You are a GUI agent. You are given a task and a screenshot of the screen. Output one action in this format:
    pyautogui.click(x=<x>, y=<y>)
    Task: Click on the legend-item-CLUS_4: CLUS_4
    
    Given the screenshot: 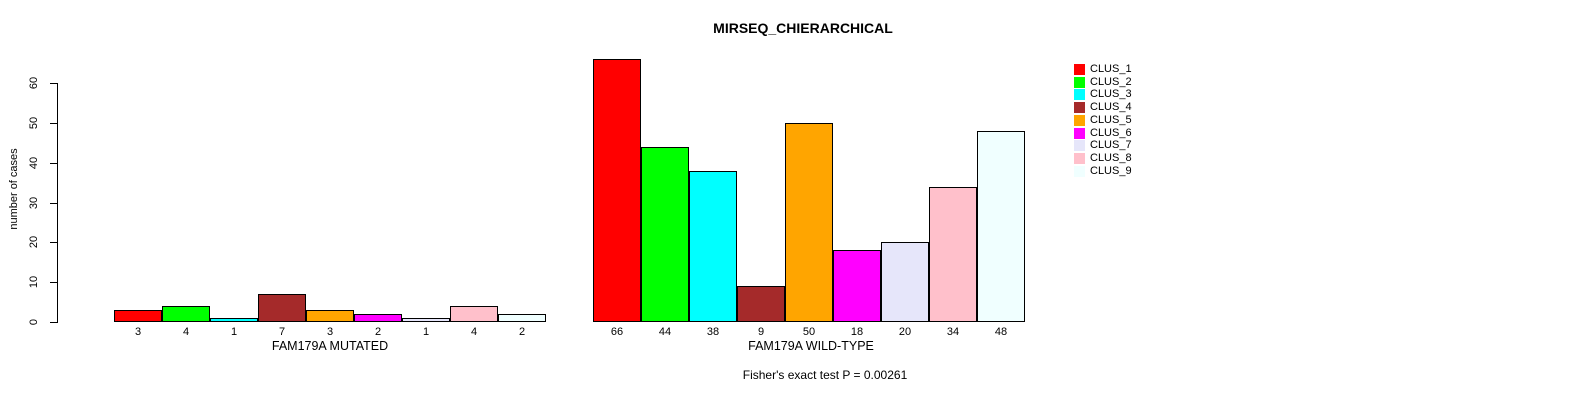 What is the action you would take?
    pyautogui.click(x=1103, y=107)
    